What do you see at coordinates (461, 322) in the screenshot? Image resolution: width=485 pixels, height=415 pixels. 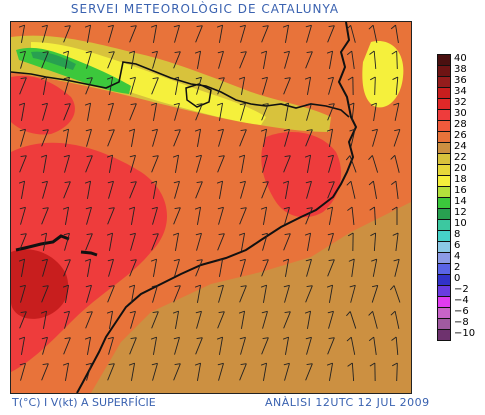 I see `legend-label: −8` at bounding box center [461, 322].